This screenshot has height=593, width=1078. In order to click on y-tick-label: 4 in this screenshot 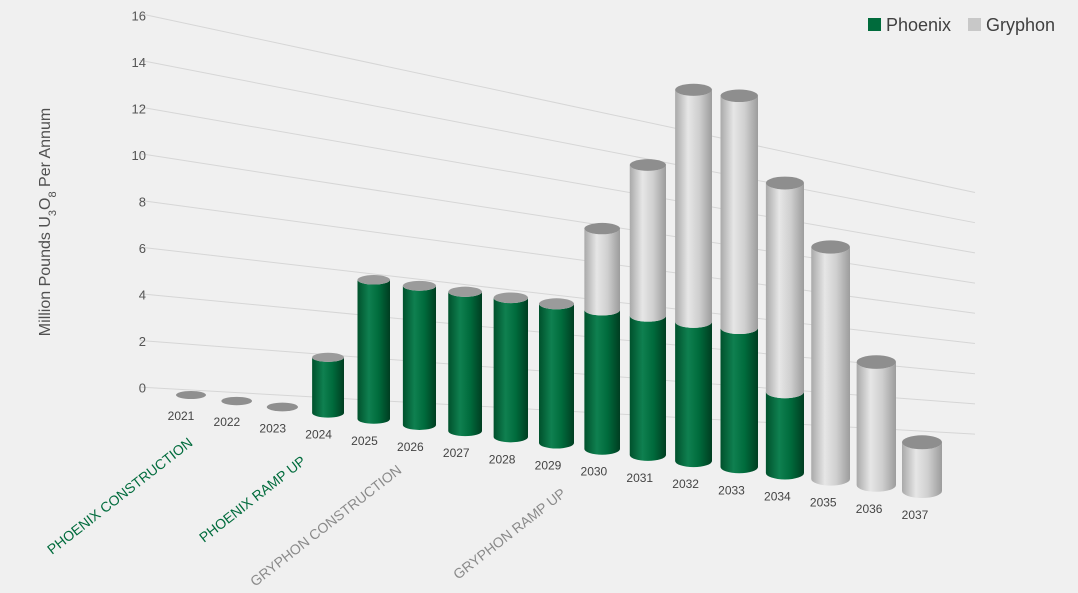, I will do `click(142, 295)`.